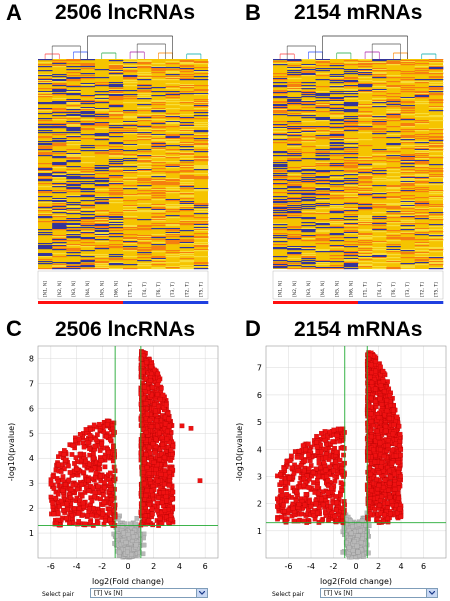 The image size is (450, 601). Describe the element at coordinates (338, 593) in the screenshot. I see `select-pair-value-d: [T] Vs [N]` at that location.